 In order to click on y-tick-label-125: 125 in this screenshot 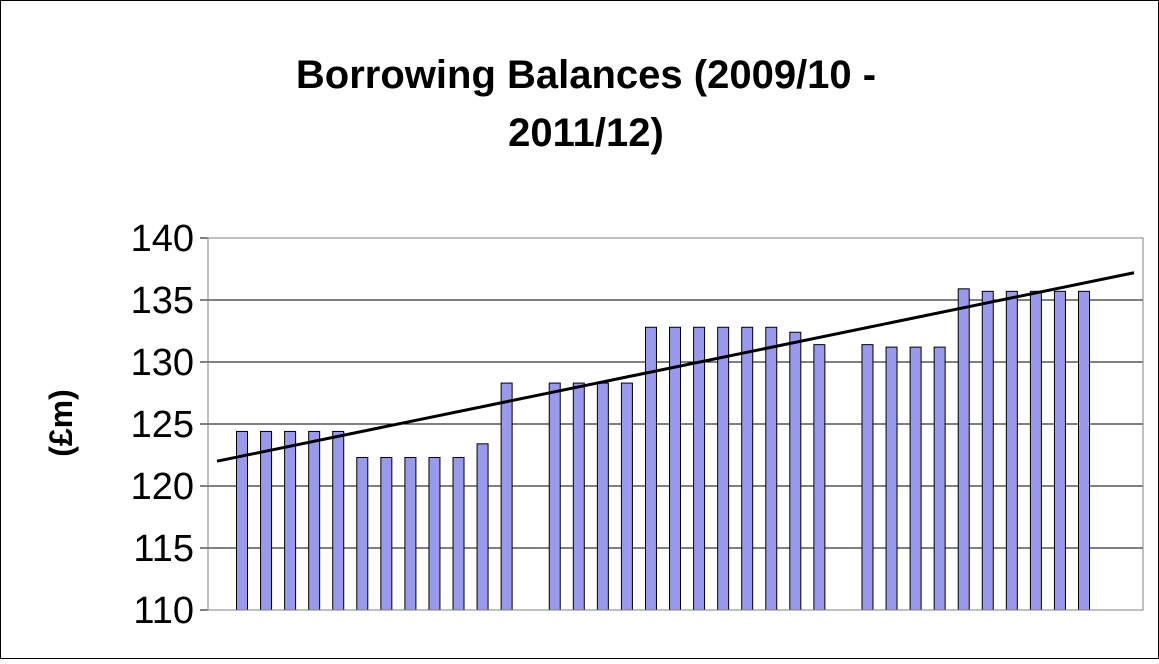, I will do `click(162, 425)`.